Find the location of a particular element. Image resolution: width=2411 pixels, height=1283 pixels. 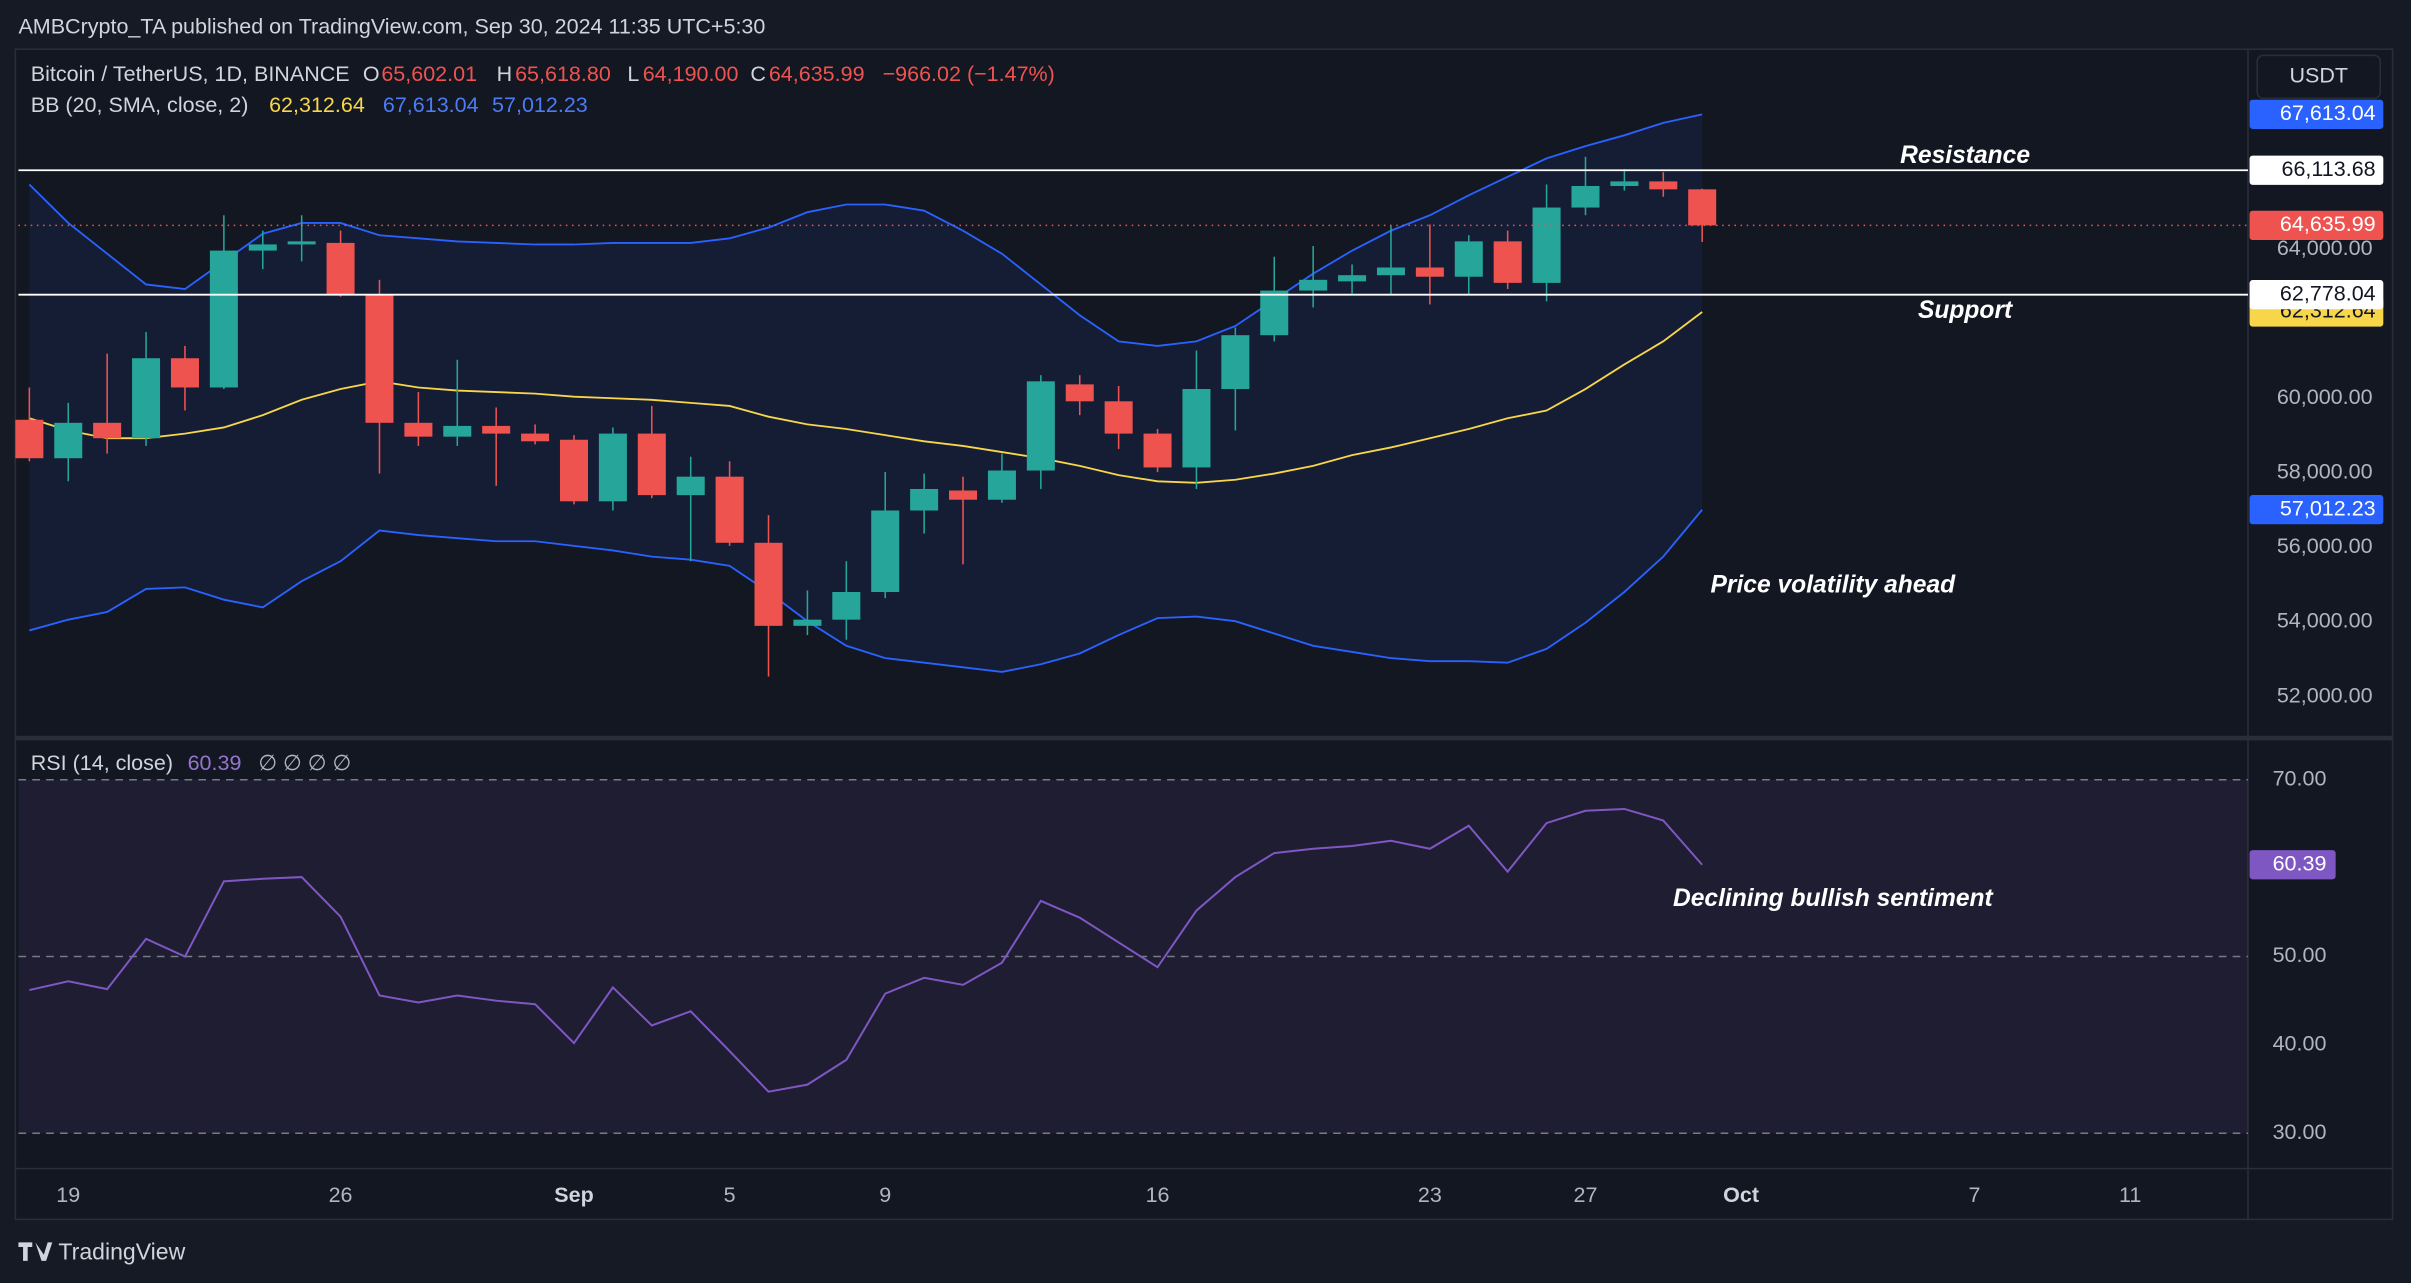

currency-button is located at coordinates (2319, 77).